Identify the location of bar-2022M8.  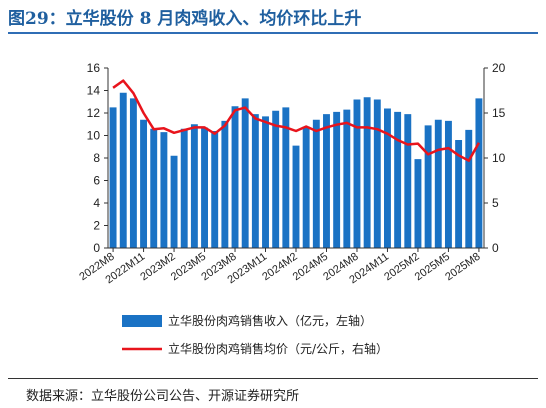
(113, 178).